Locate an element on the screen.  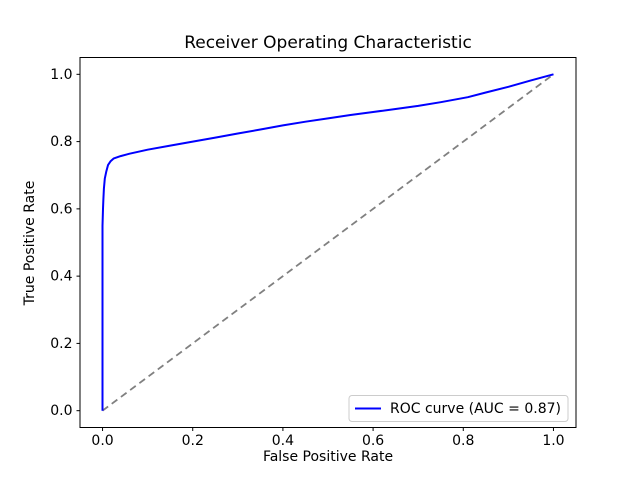
y-tick-label: 0.4 is located at coordinates (61, 277).